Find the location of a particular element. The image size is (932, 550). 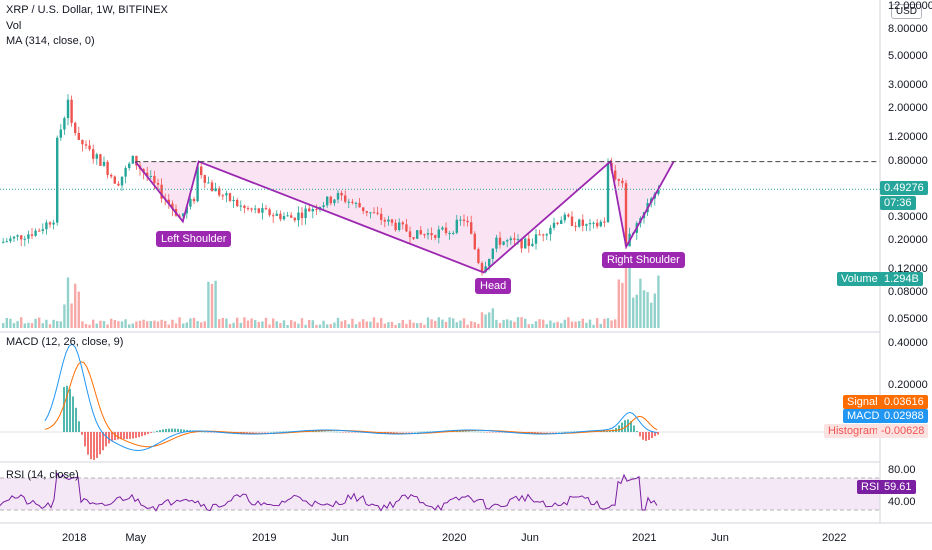

macd-value: 0.02988 is located at coordinates (904, 416).